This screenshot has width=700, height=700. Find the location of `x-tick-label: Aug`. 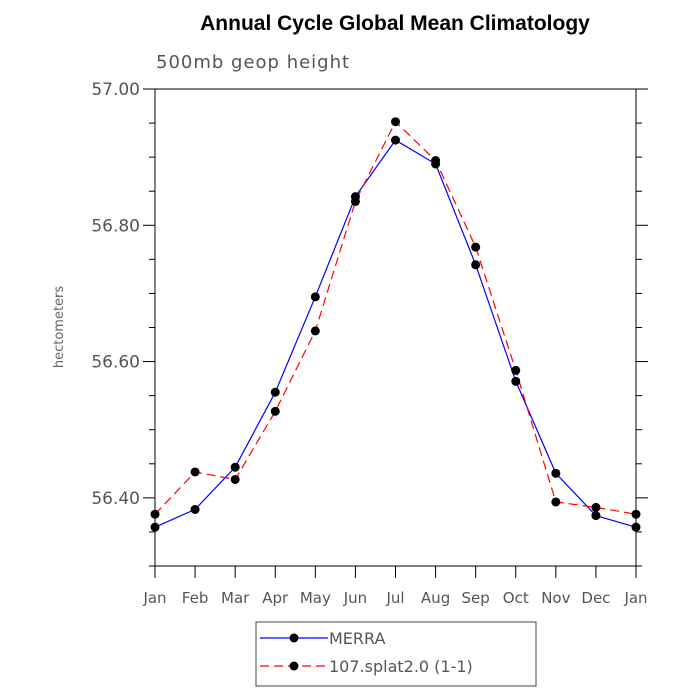

x-tick-label: Aug is located at coordinates (435, 598).